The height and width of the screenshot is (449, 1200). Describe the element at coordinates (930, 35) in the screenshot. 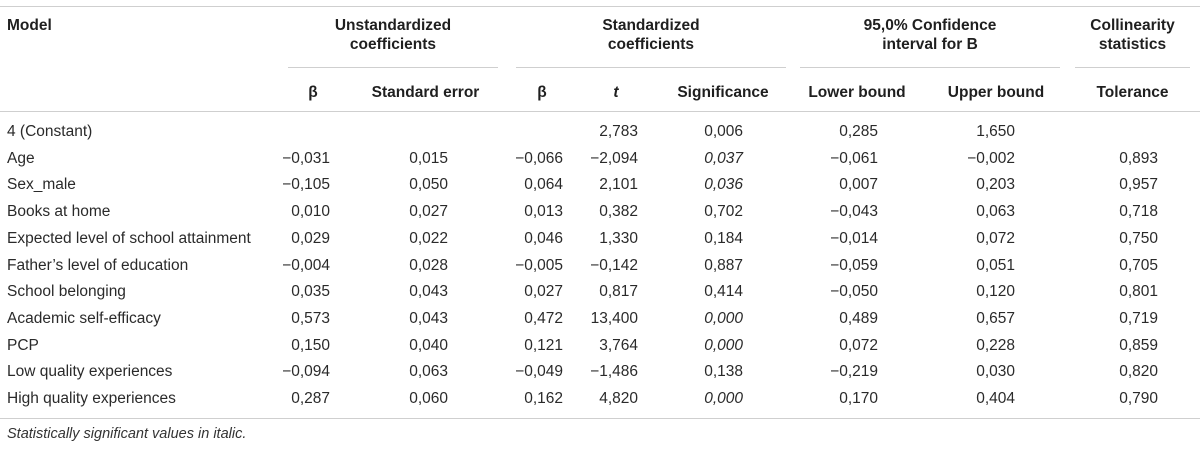

I see `group-header-confidence-interval: 95,0% Confidence interval for B` at that location.